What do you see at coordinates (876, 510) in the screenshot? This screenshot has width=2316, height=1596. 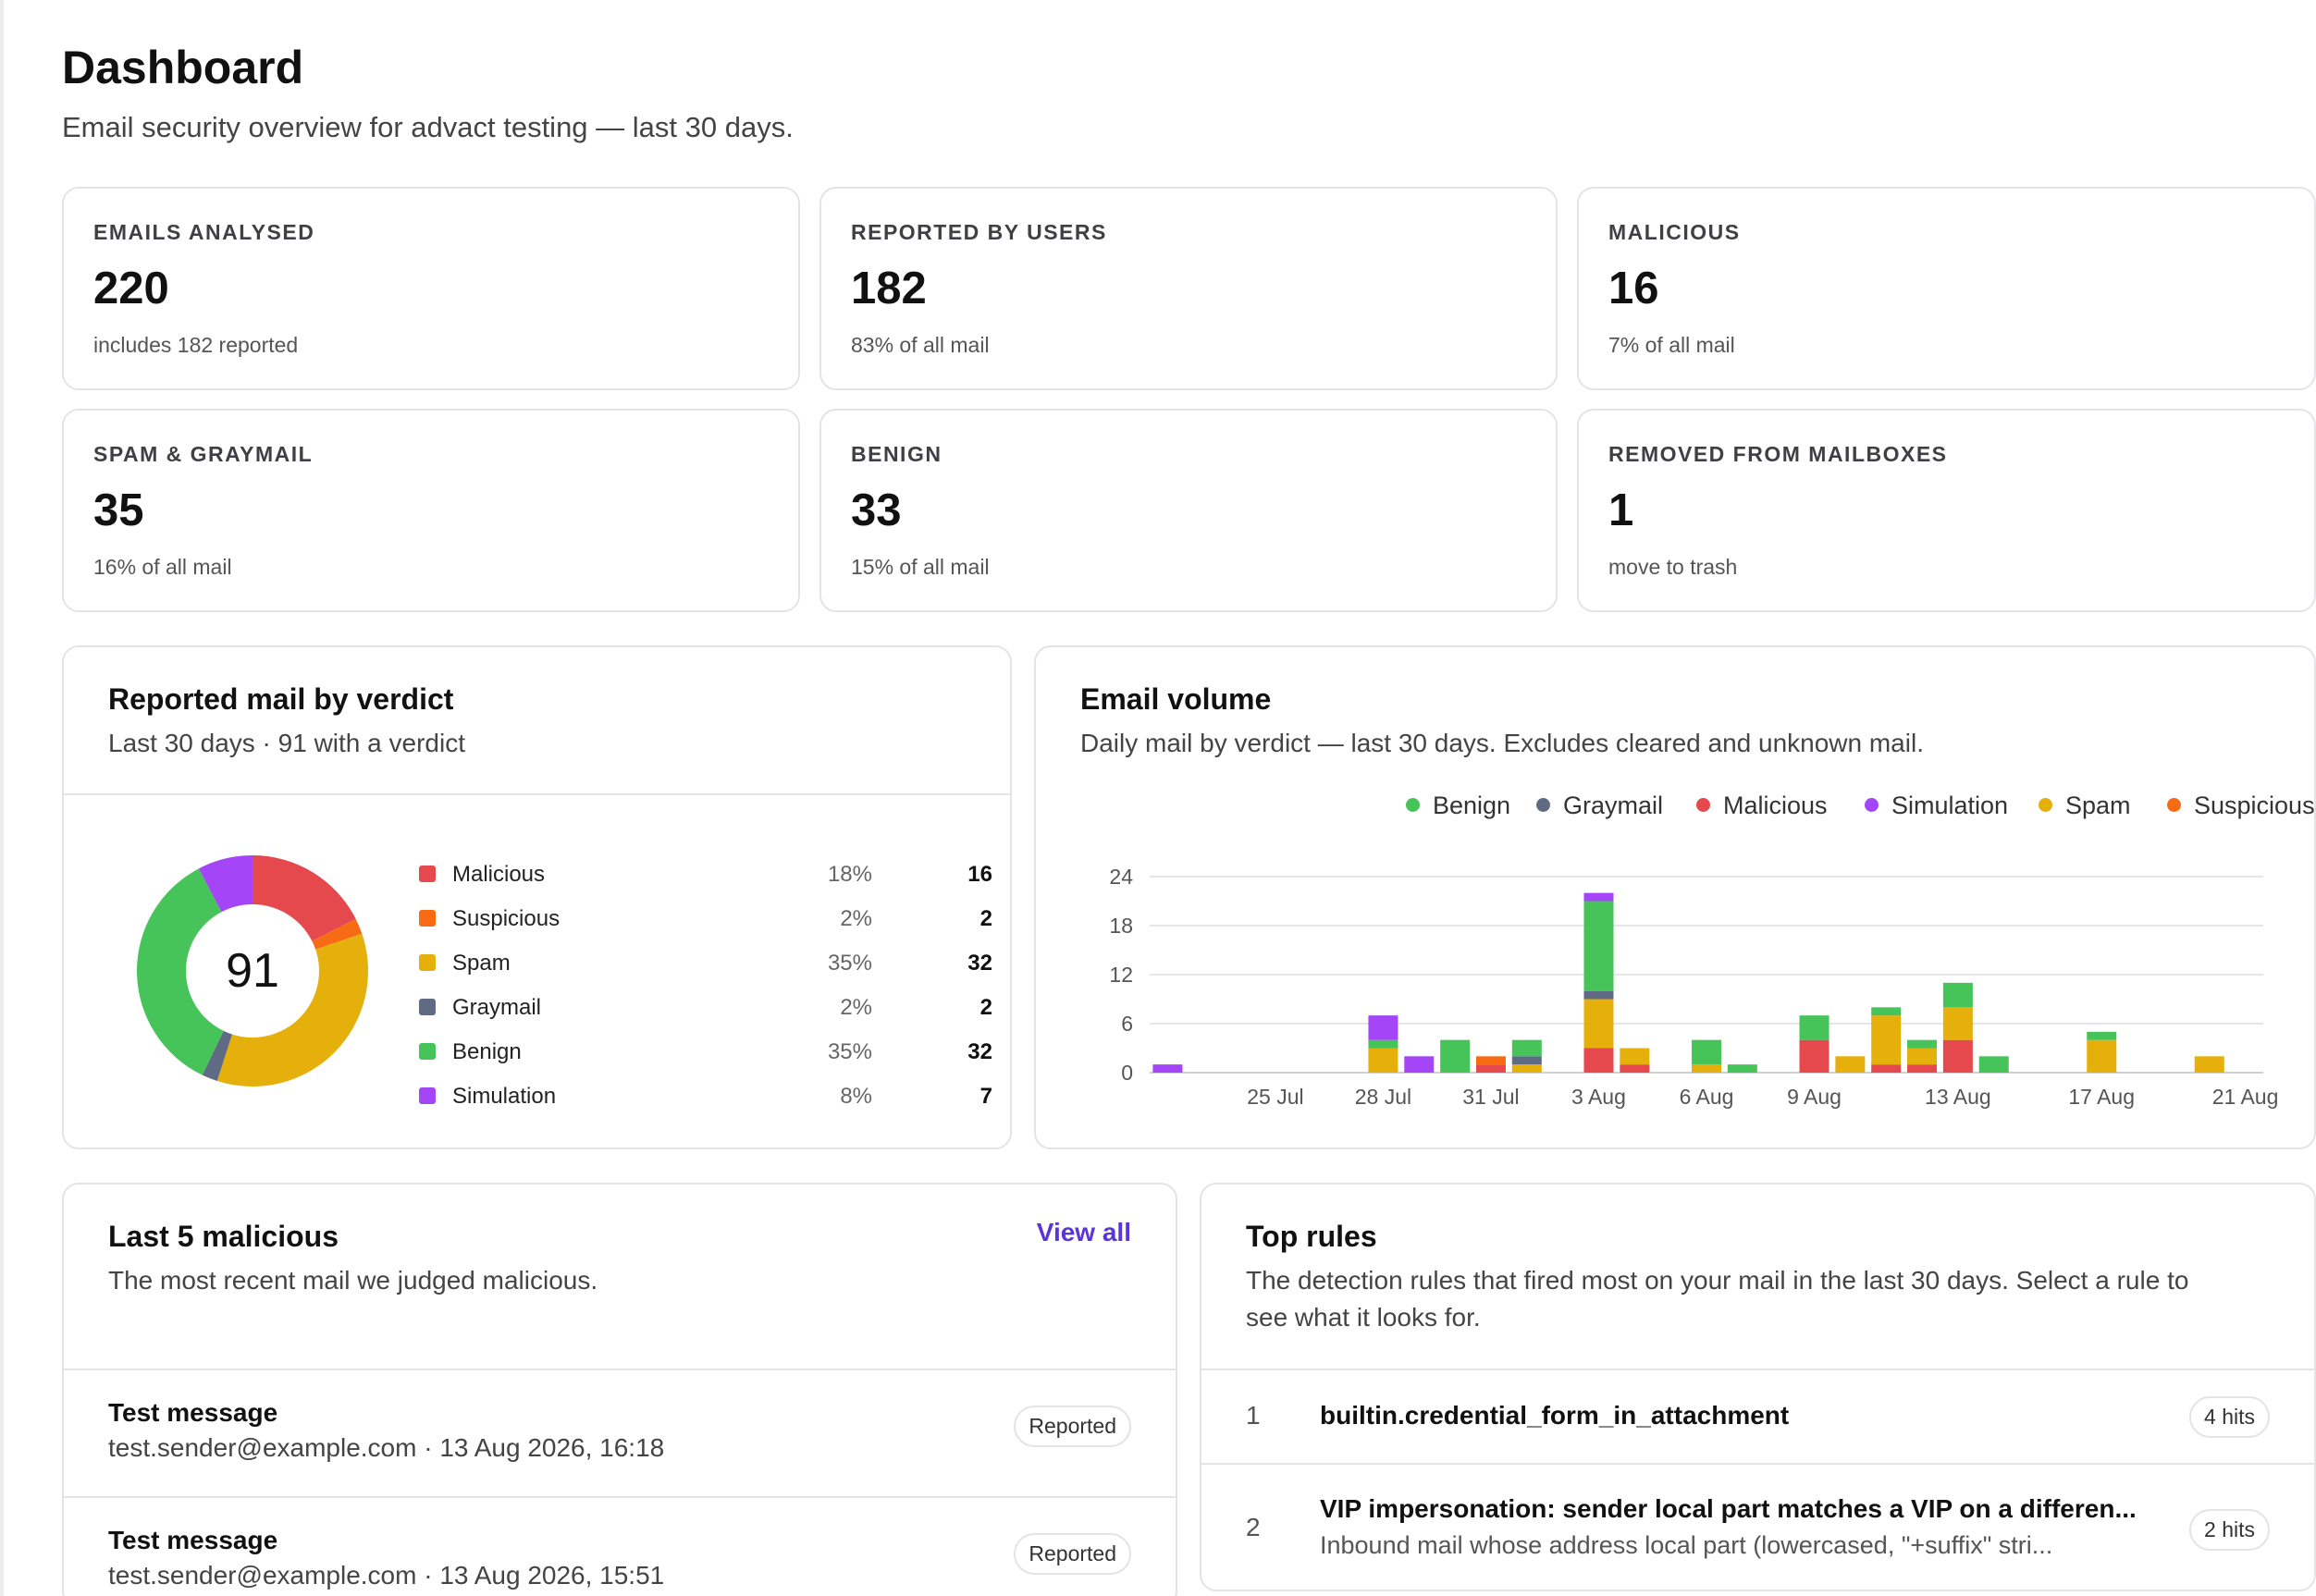 I see `stat-value: 33` at bounding box center [876, 510].